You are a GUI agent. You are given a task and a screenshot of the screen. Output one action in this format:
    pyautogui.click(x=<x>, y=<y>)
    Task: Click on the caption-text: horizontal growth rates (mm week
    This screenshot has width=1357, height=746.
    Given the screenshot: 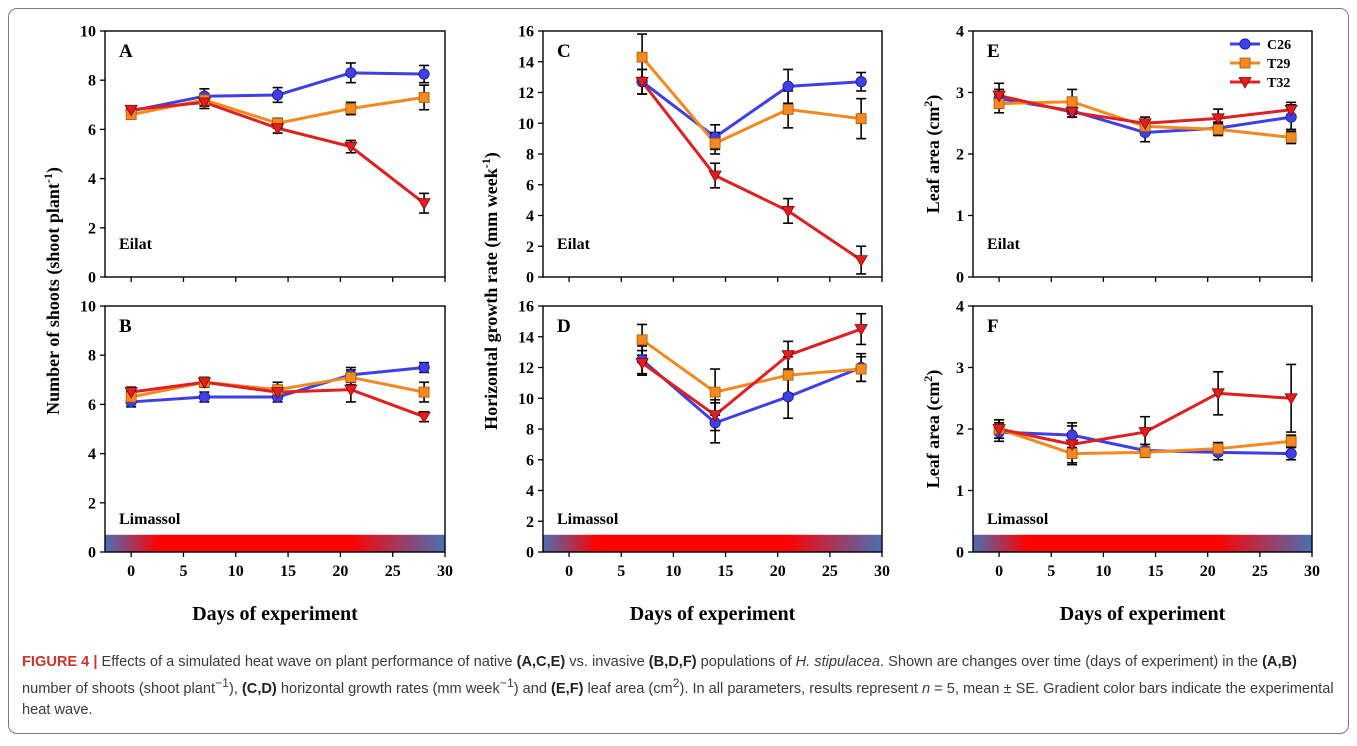 What is the action you would take?
    pyautogui.click(x=388, y=688)
    